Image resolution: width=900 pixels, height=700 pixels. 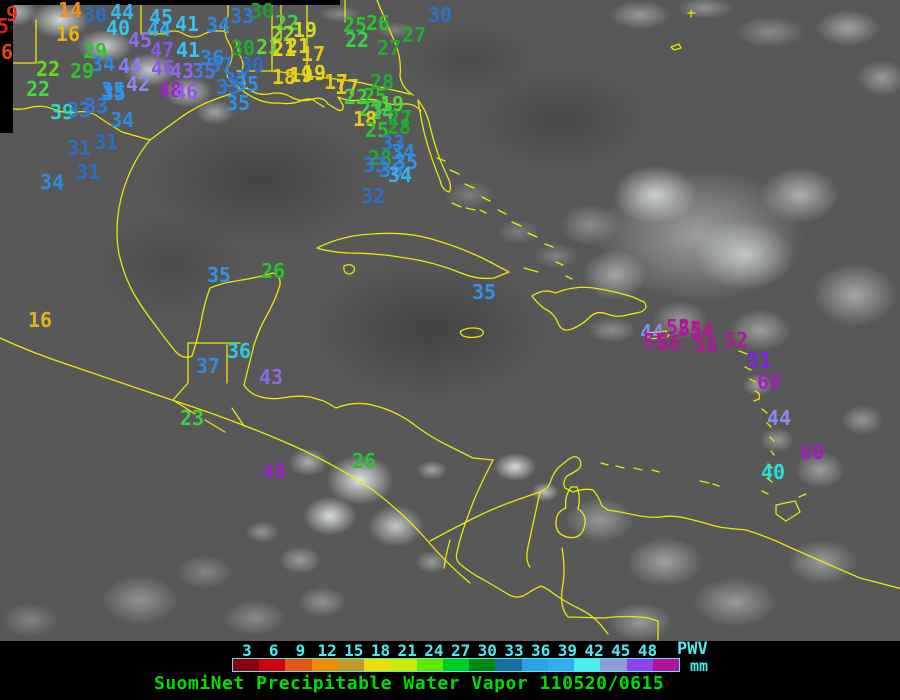 What do you see at coordinates (300, 650) in the screenshot?
I see `colorbar-tick-label: 9` at bounding box center [300, 650].